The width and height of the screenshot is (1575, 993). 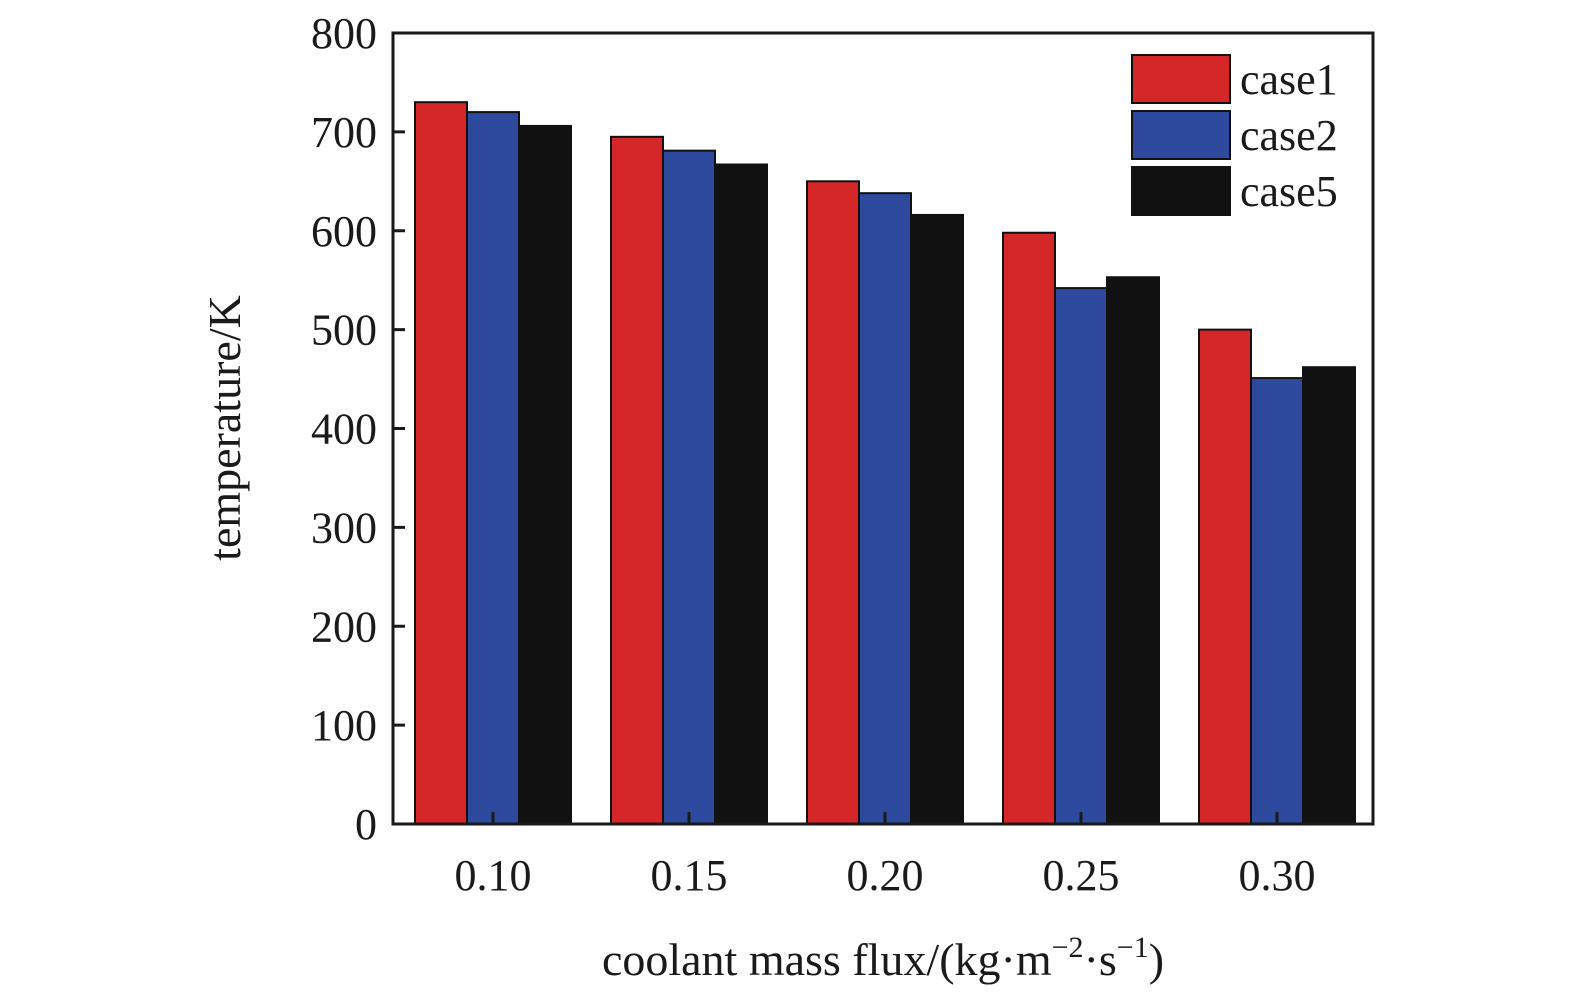 What do you see at coordinates (344, 330) in the screenshot?
I see `y-tick-label: 500` at bounding box center [344, 330].